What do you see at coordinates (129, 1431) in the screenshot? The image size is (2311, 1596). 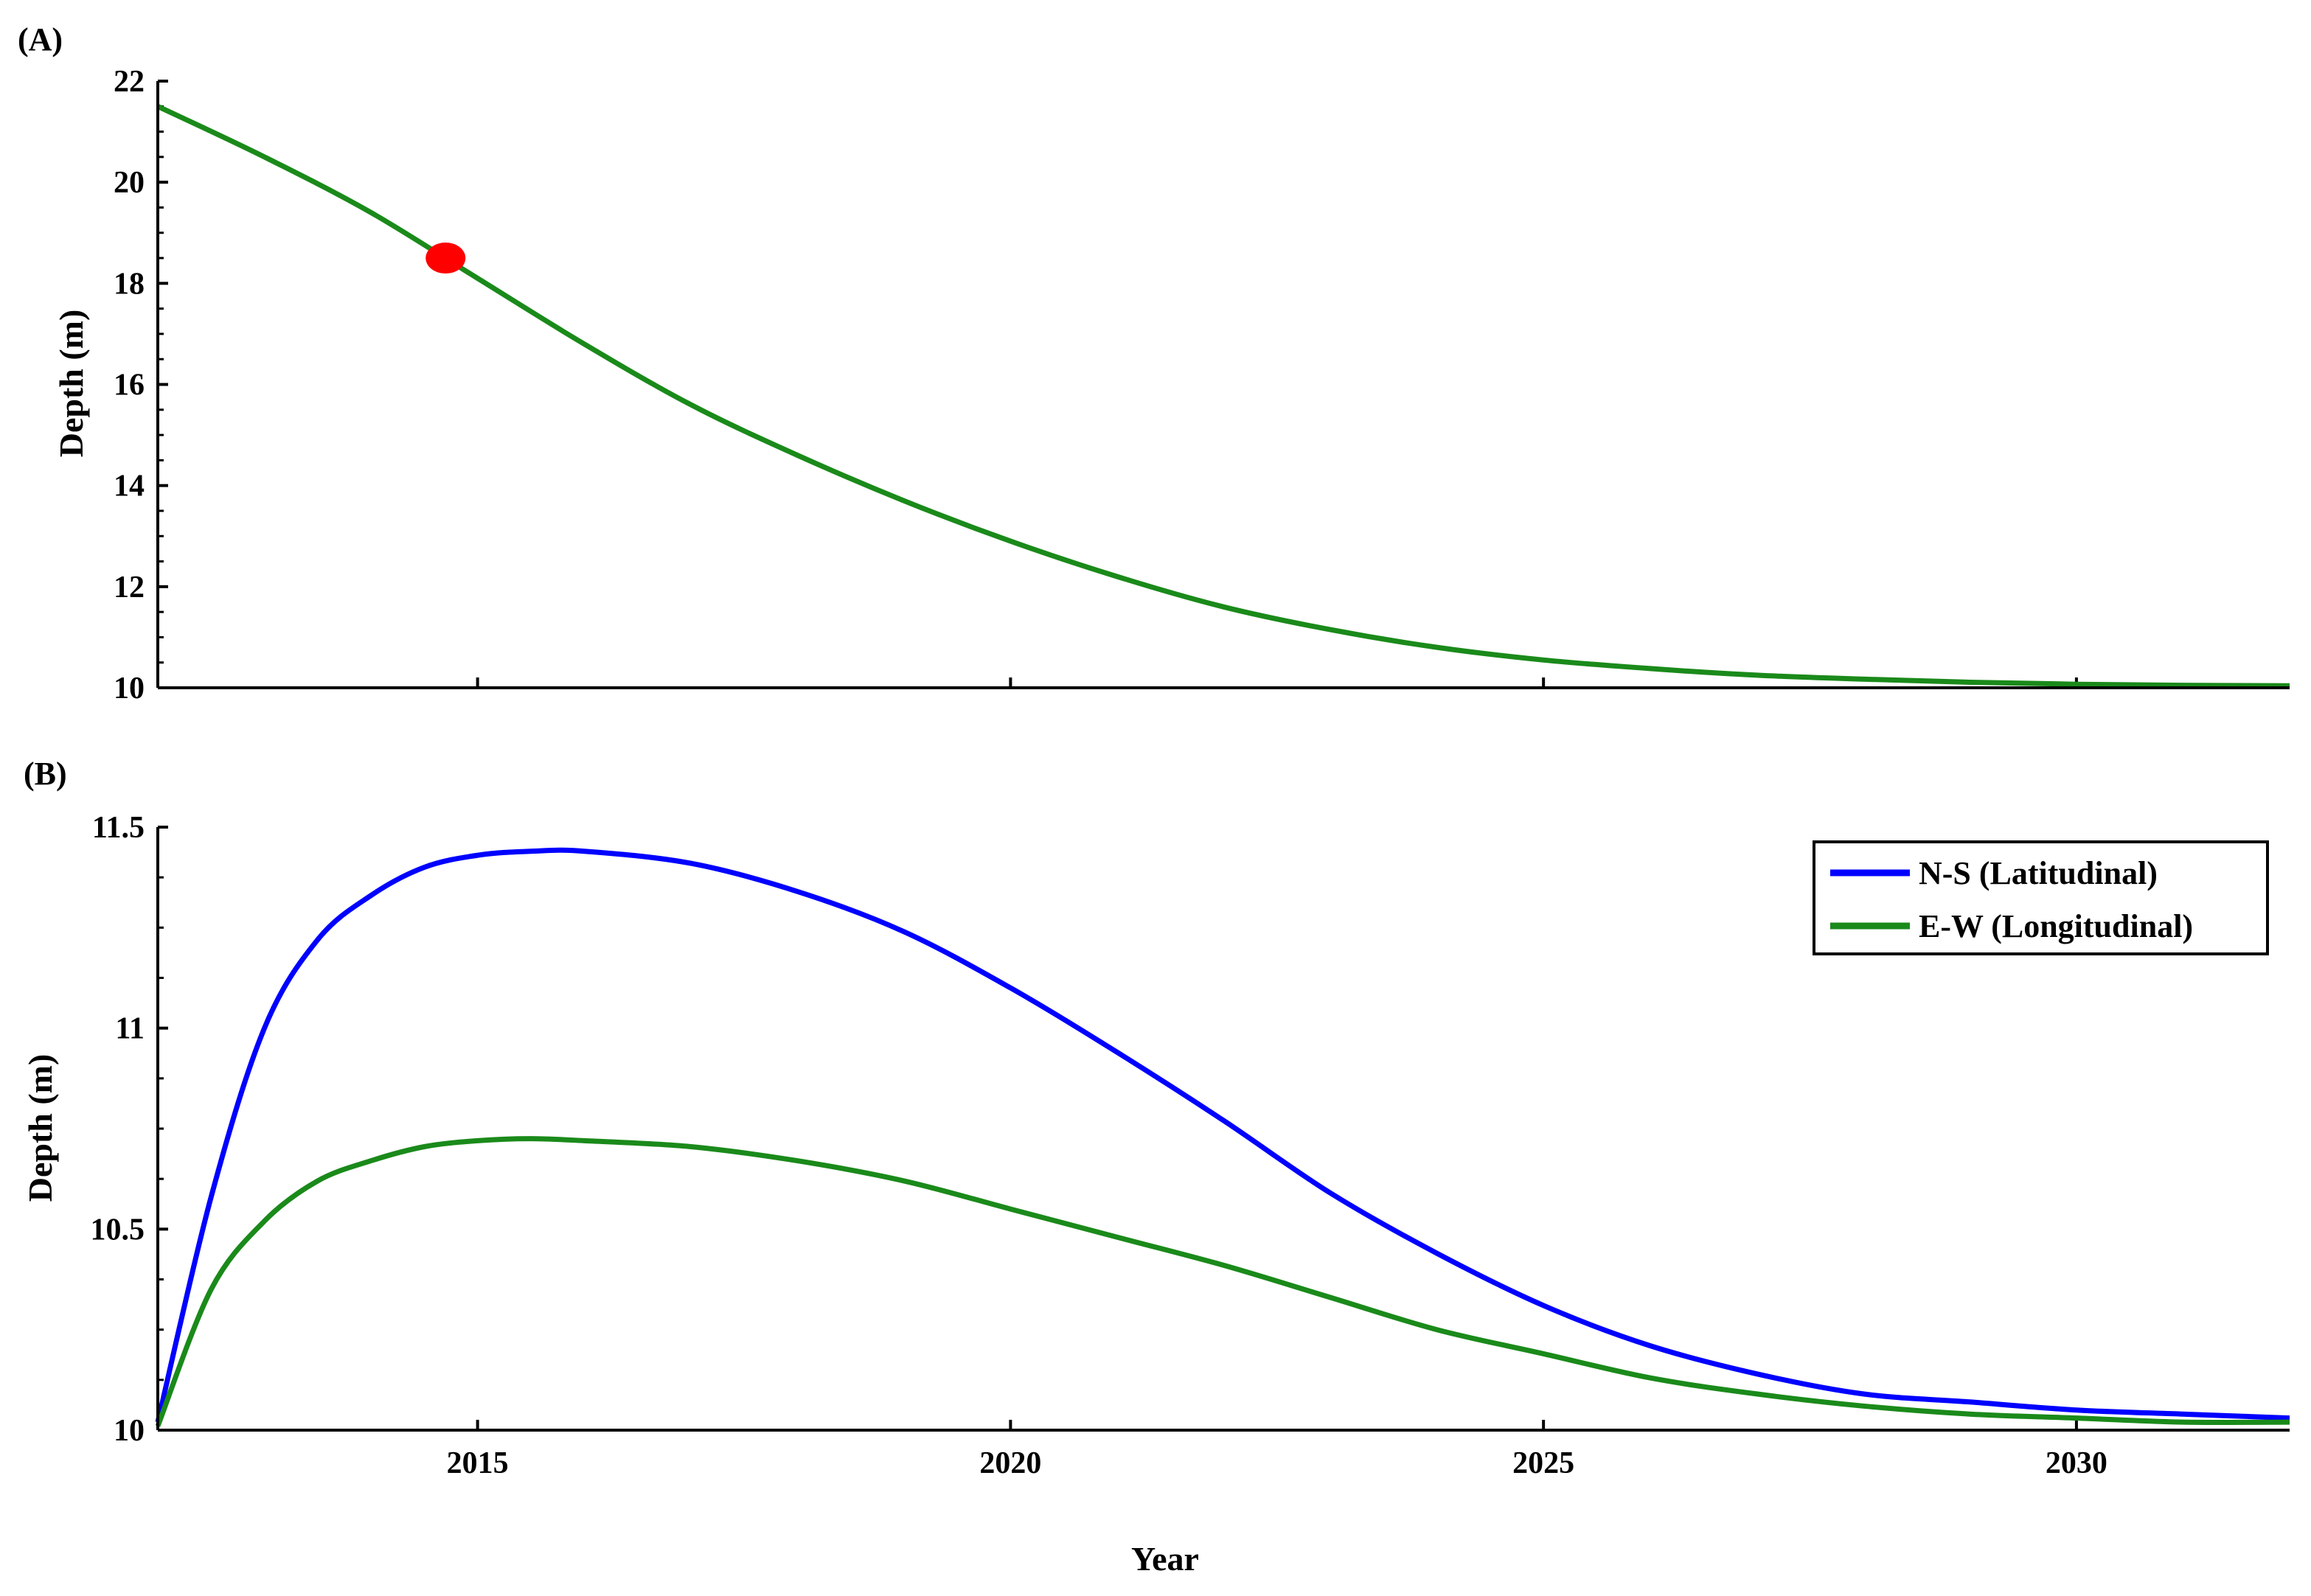 I see `panel-b-y-tick-label: 10` at bounding box center [129, 1431].